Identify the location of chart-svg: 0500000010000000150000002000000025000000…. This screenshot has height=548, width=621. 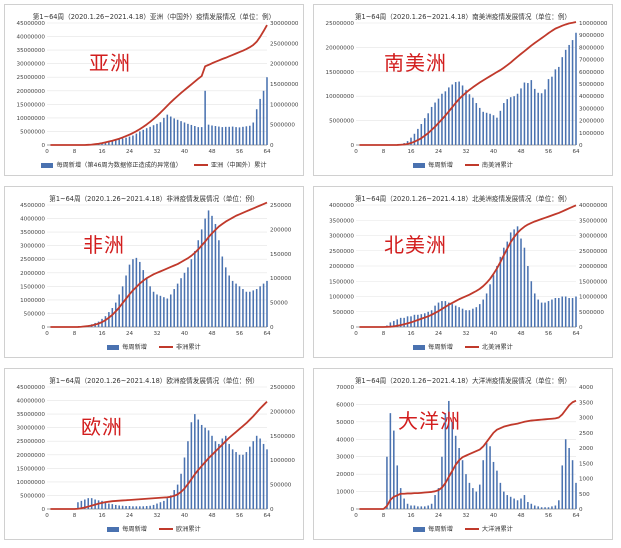
(156, 452).